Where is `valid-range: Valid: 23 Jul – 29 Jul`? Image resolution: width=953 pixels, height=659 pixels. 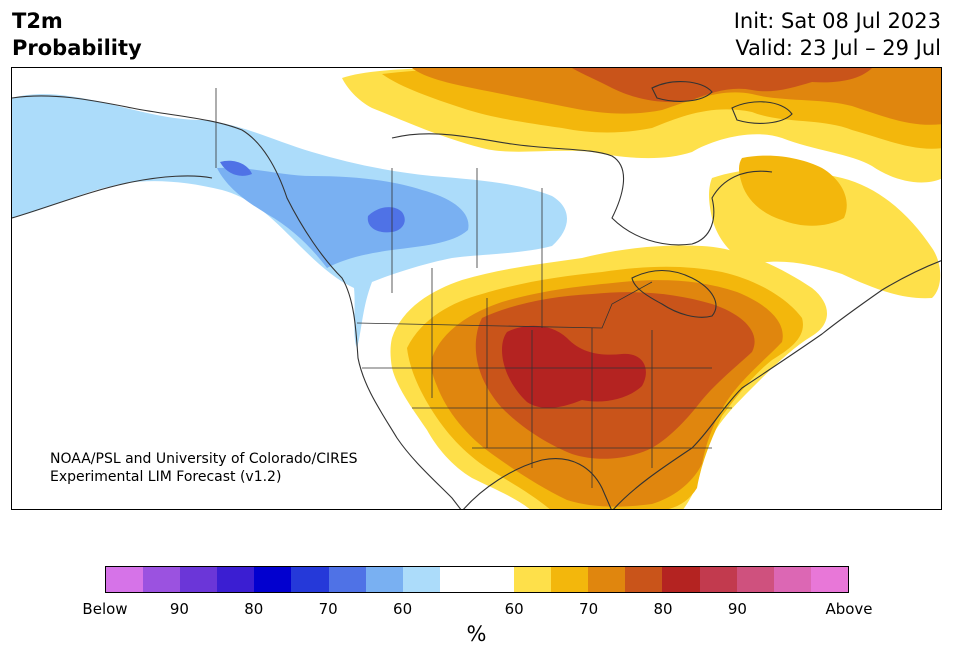 valid-range: Valid: 23 Jul – 29 Jul is located at coordinates (838, 48).